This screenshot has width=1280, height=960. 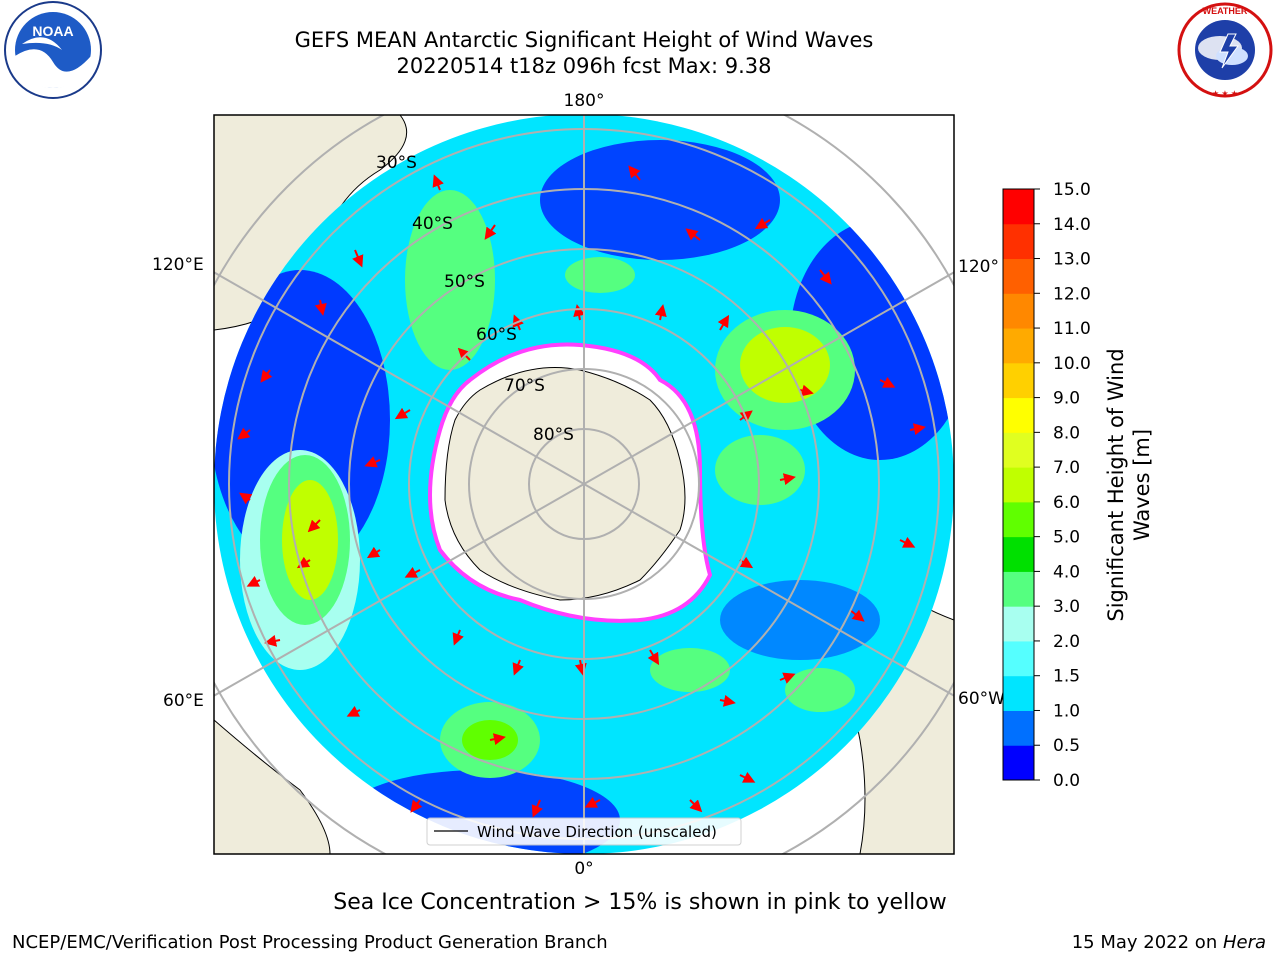 What do you see at coordinates (553, 435) in the screenshot?
I see `lat-label-80s: 80°S` at bounding box center [553, 435].